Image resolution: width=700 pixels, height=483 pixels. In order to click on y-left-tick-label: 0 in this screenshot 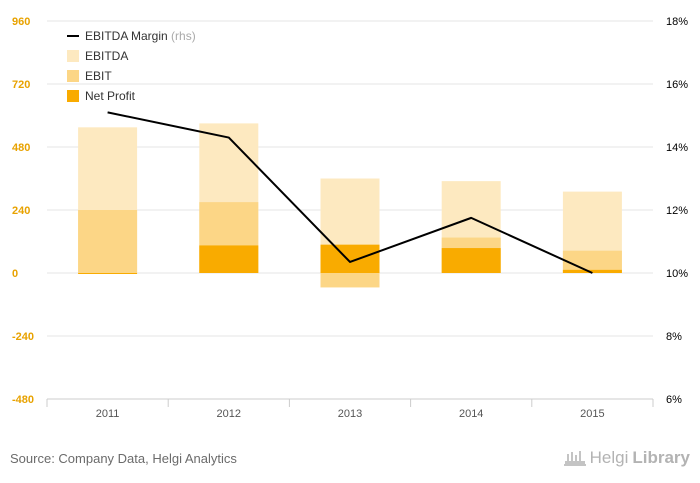, I will do `click(15, 274)`.